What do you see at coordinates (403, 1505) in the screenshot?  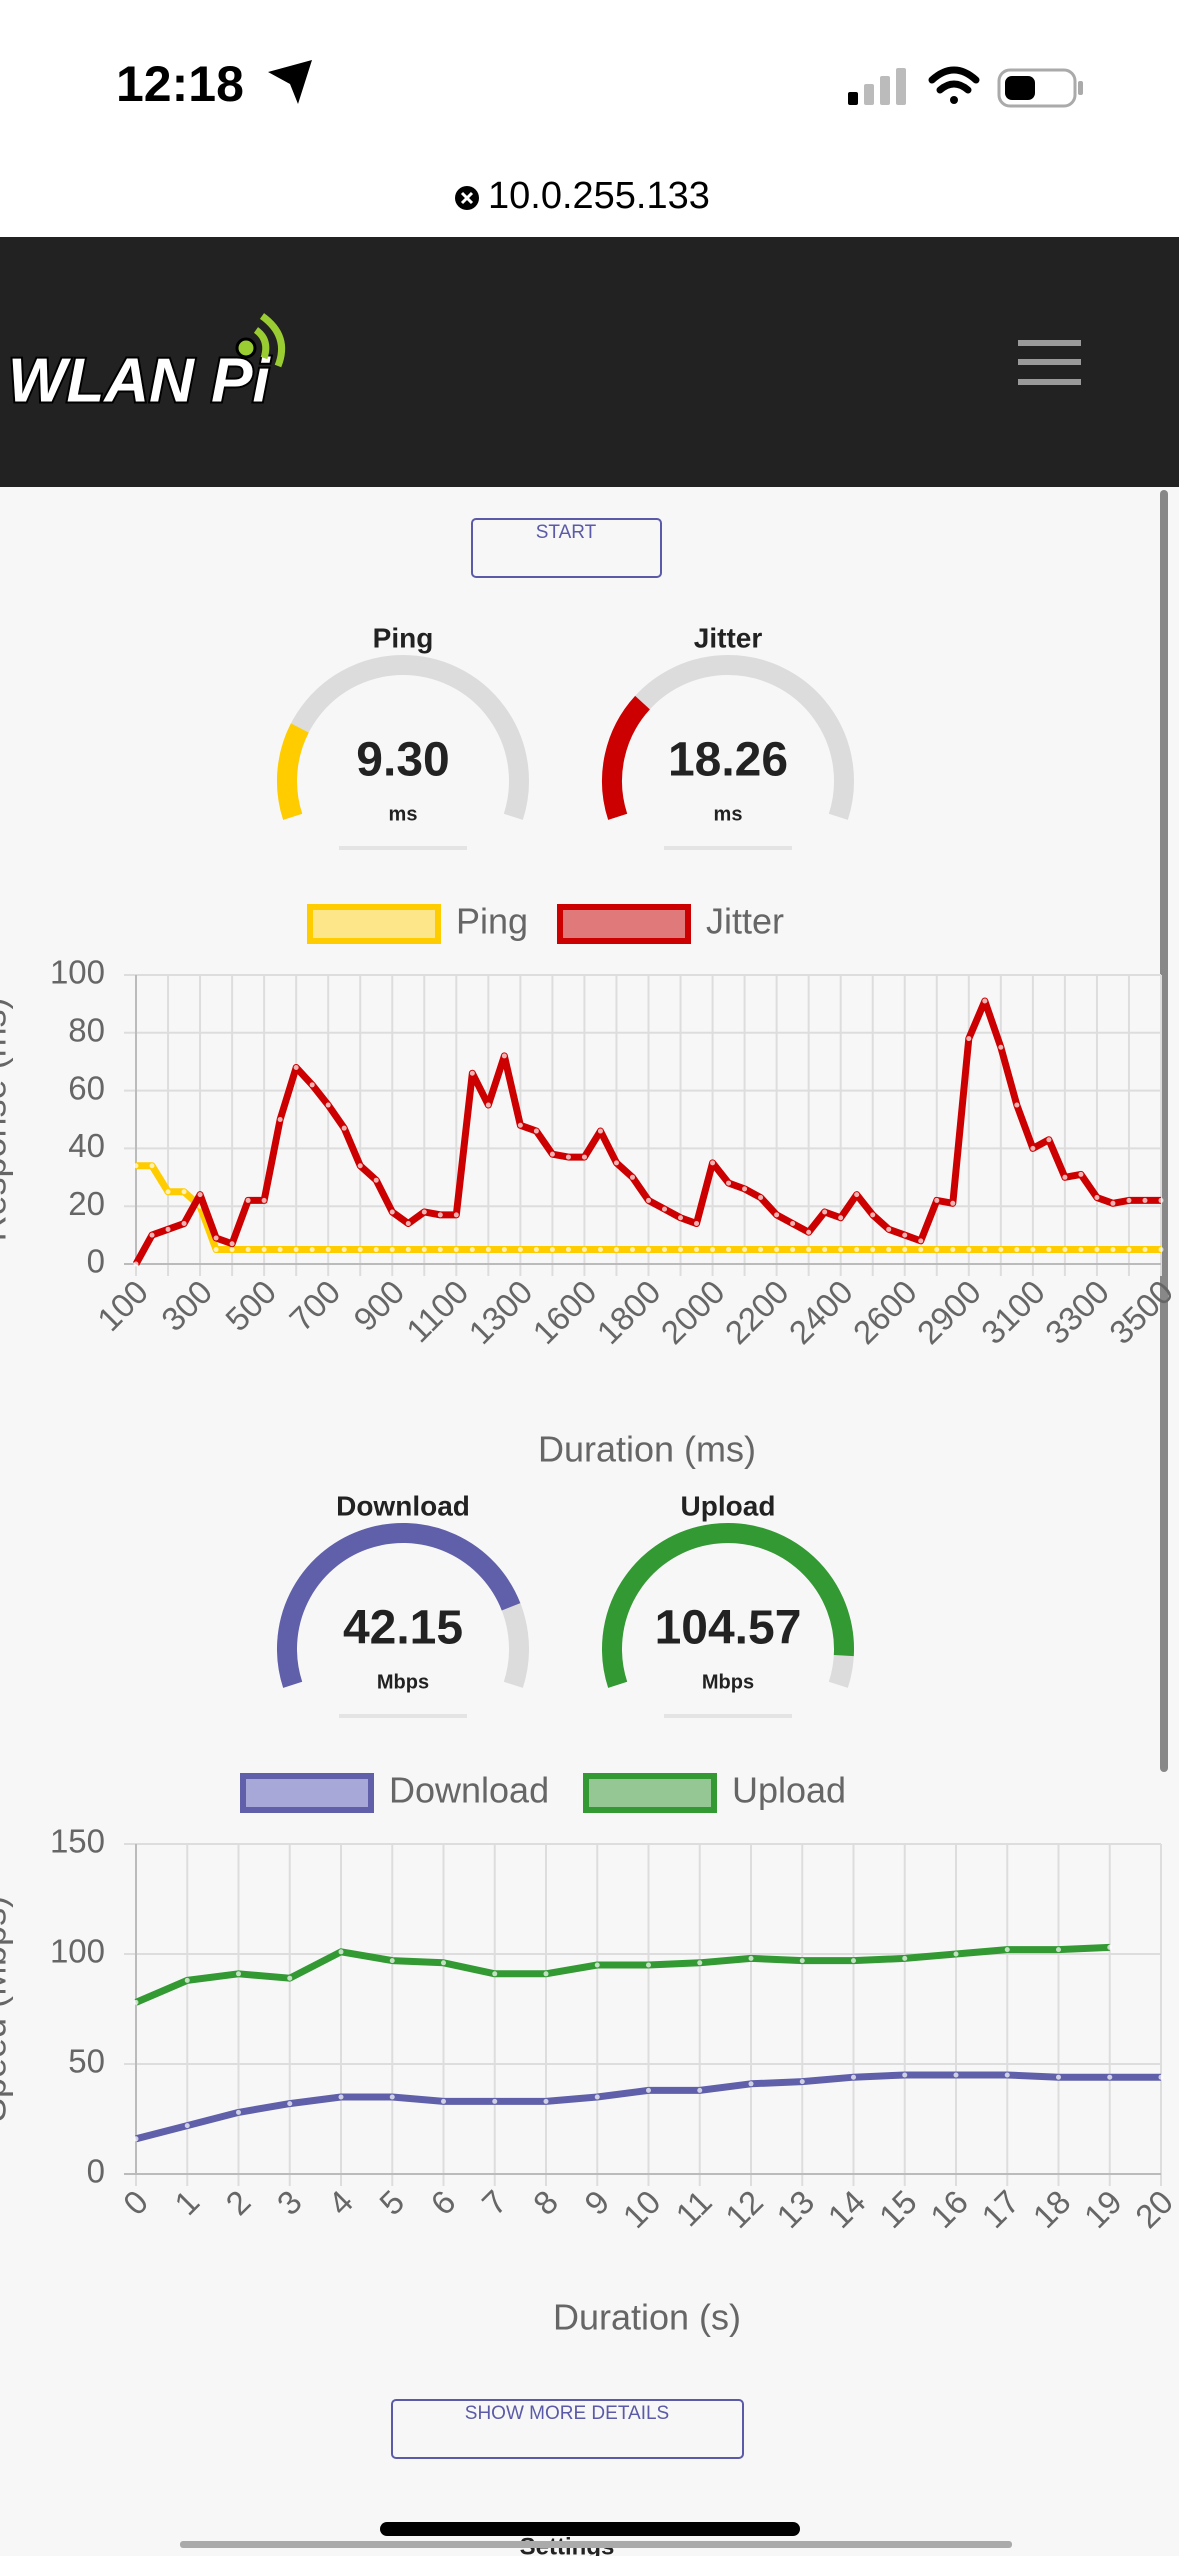 I see `gauge-title: Download` at bounding box center [403, 1505].